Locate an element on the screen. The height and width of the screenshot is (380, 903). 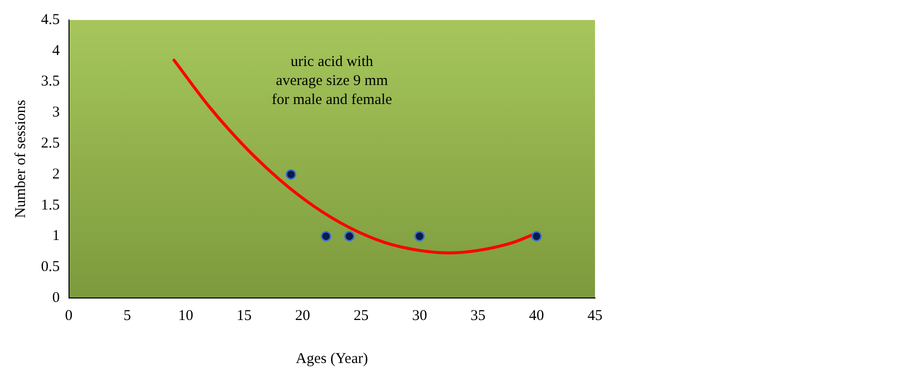
y-tick-label: 2 is located at coordinates (56, 174).